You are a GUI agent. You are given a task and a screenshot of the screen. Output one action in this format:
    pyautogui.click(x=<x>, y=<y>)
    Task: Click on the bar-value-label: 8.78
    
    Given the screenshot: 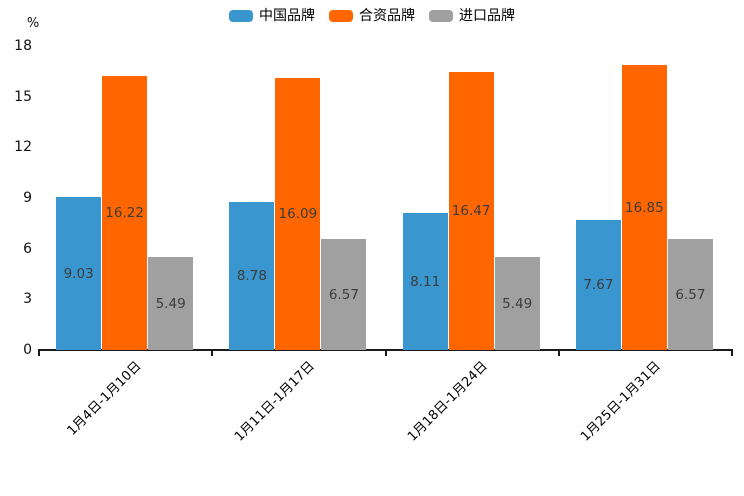 What is the action you would take?
    pyautogui.click(x=251, y=276)
    